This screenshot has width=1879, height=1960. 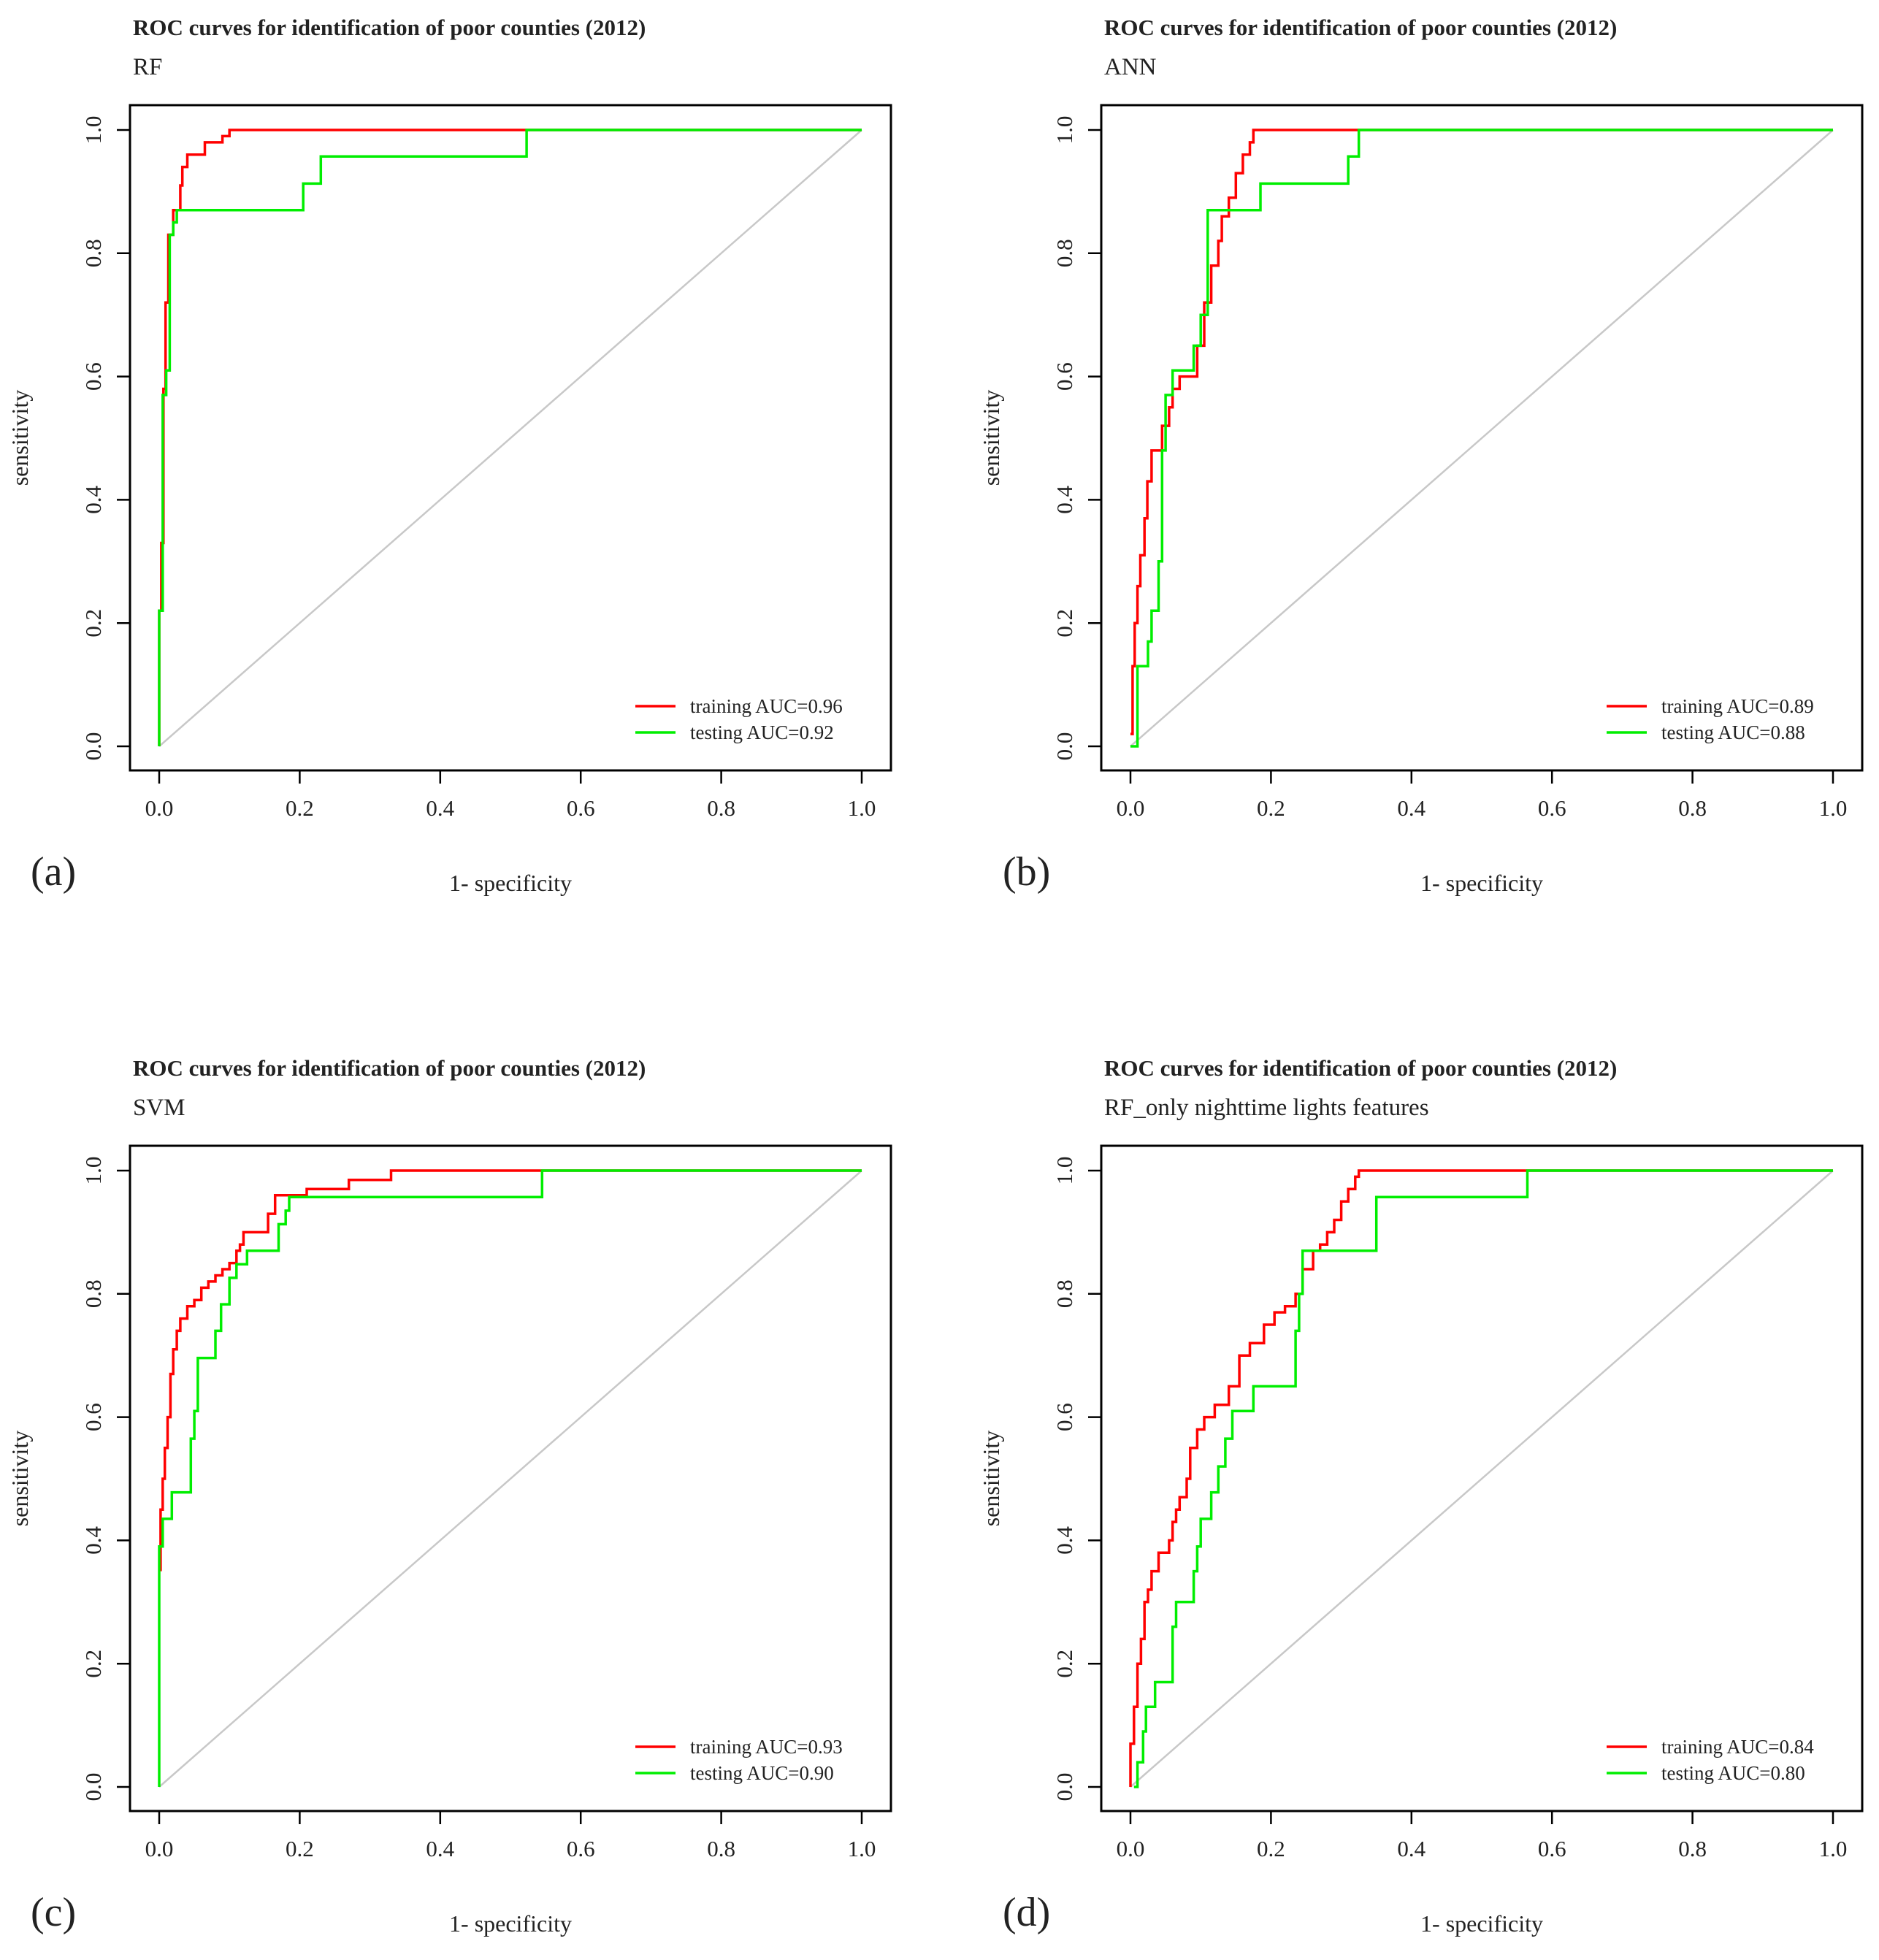 What do you see at coordinates (766, 1747) in the screenshot?
I see `legend-label-training: training AUC=0.93` at bounding box center [766, 1747].